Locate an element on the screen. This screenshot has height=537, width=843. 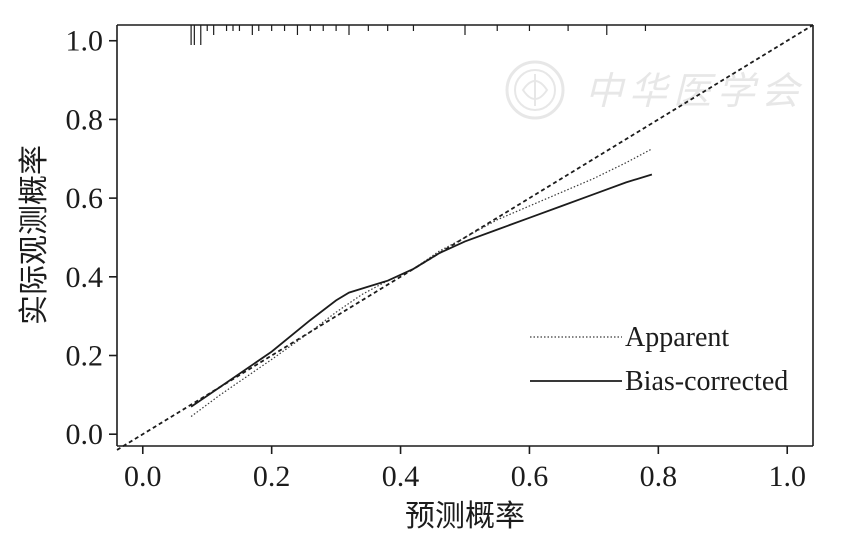
y-tick-label-3: 0.6 is located at coordinates (85, 198).